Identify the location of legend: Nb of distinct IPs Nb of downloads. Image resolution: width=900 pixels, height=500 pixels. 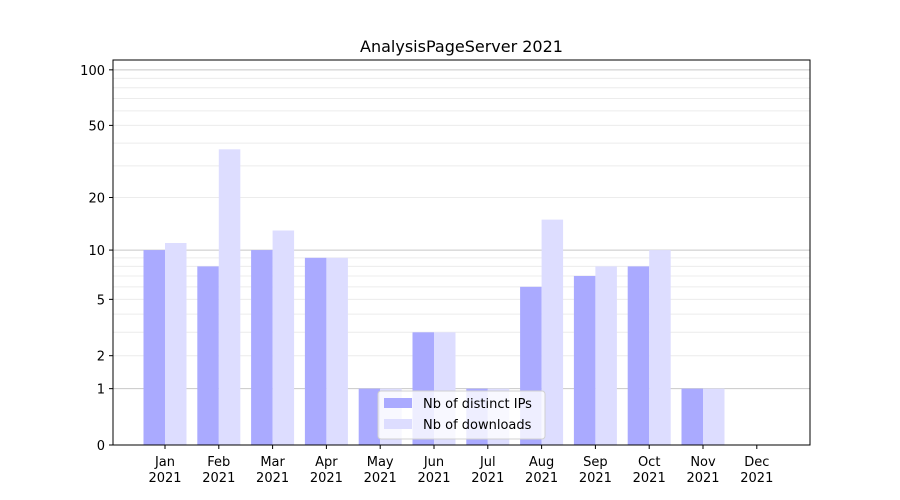
(461, 415).